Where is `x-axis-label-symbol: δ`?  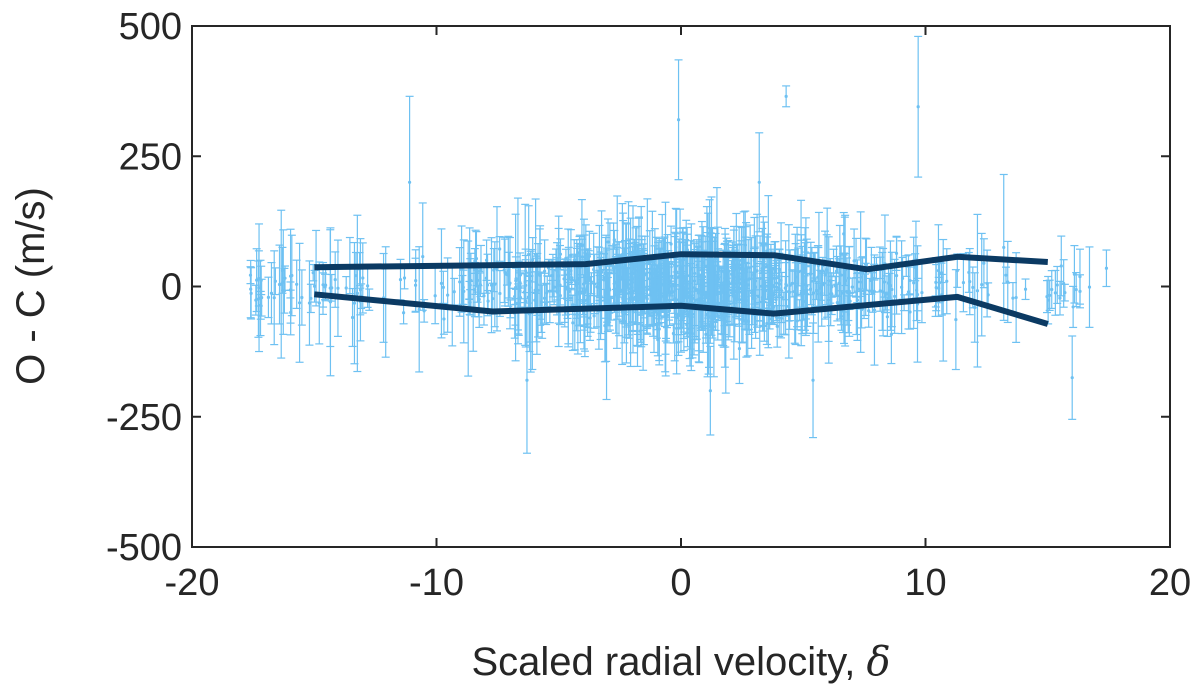 x-axis-label-symbol: δ is located at coordinates (878, 662).